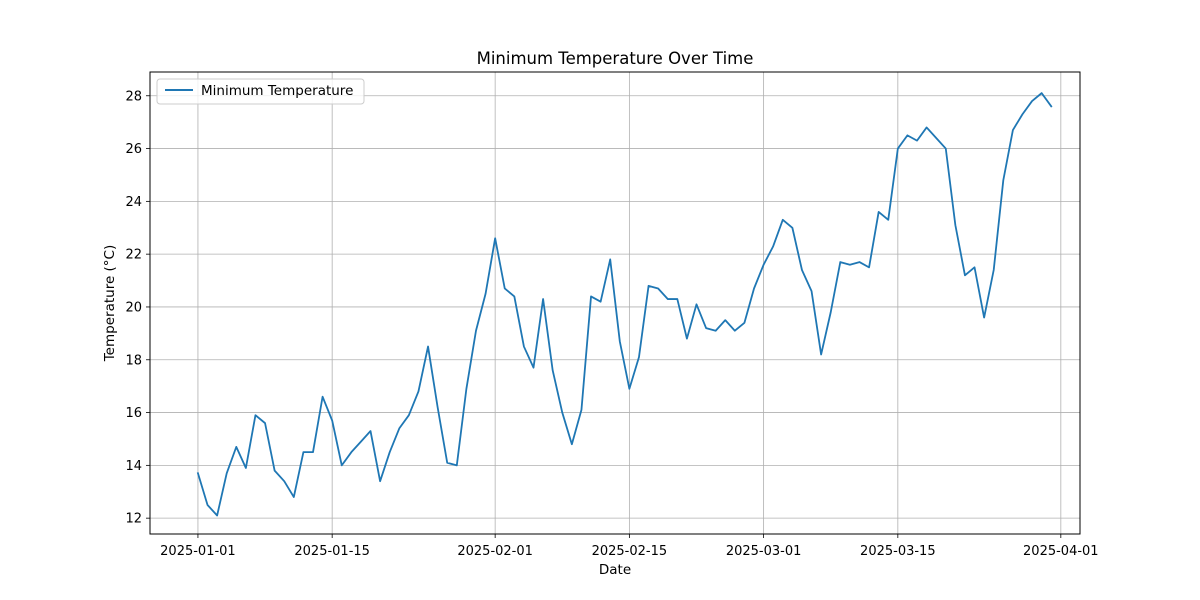 This screenshot has width=1200, height=600. I want to click on y-axis-ticks: 12 14 16 18 20 22 24 26 28, so click(137, 308).